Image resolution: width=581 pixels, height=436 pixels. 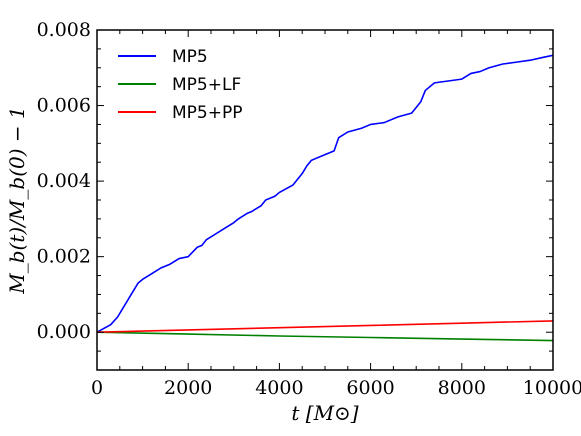 I want to click on legend-label: MP5+LF, so click(x=206, y=85).